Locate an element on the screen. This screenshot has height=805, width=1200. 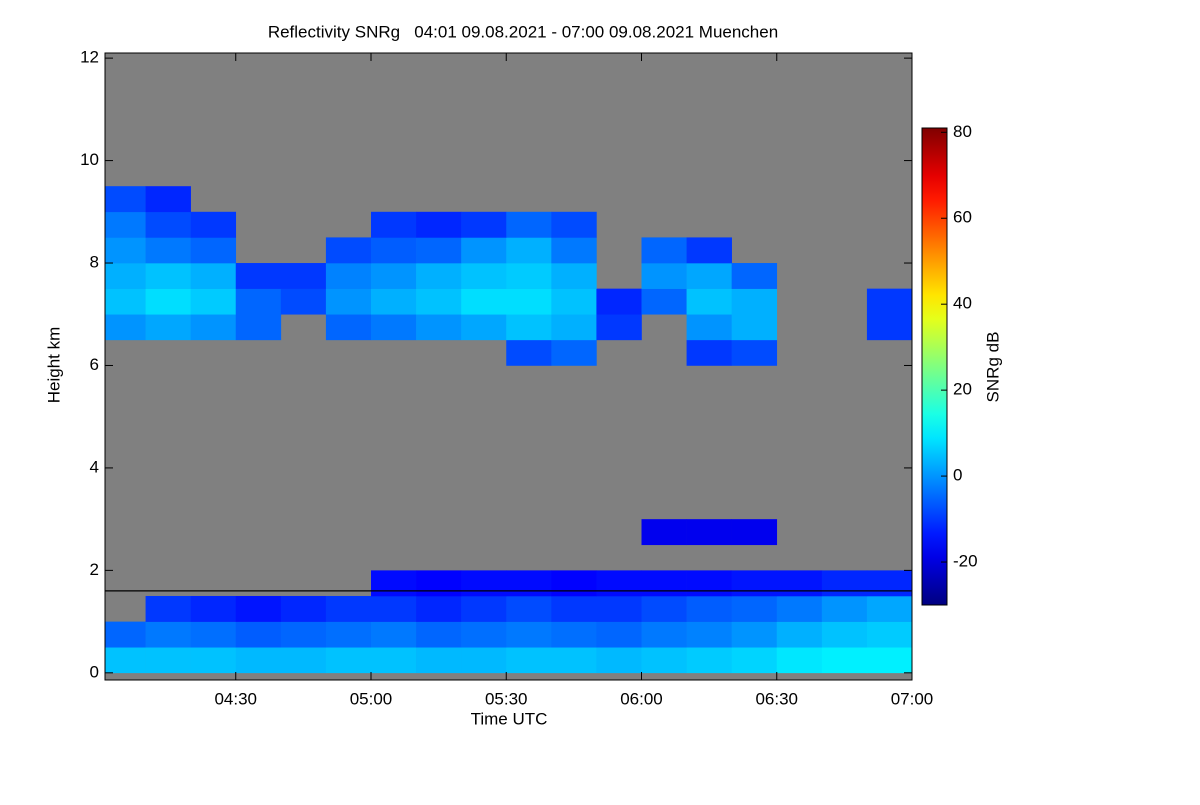
colorbar-label: SNRg dB is located at coordinates (992, 367).